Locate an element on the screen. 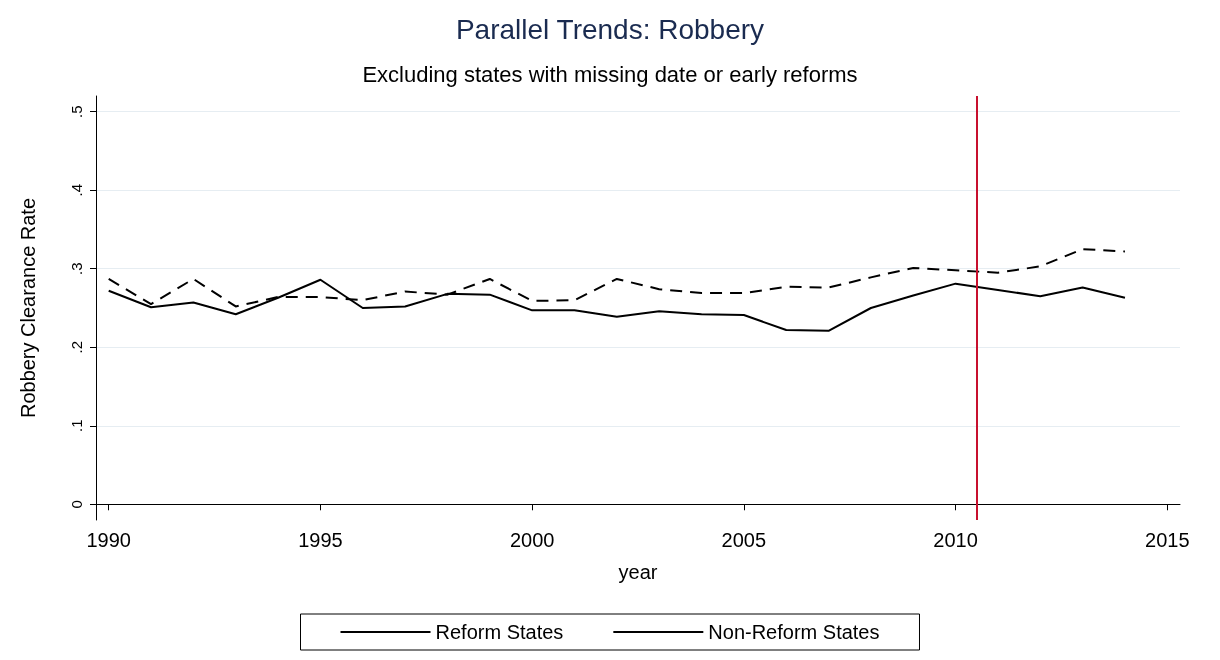  x-tick-label: 1995 is located at coordinates (320, 540).